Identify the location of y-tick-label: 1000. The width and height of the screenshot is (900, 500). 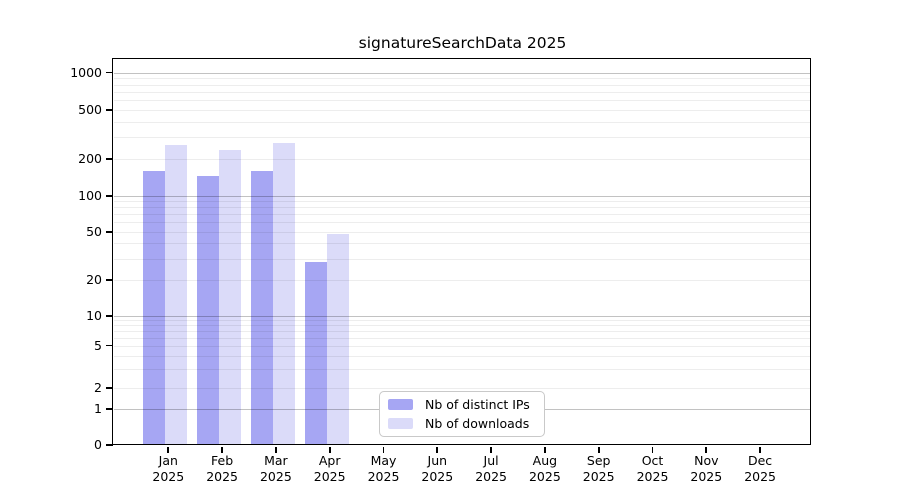
(86, 72).